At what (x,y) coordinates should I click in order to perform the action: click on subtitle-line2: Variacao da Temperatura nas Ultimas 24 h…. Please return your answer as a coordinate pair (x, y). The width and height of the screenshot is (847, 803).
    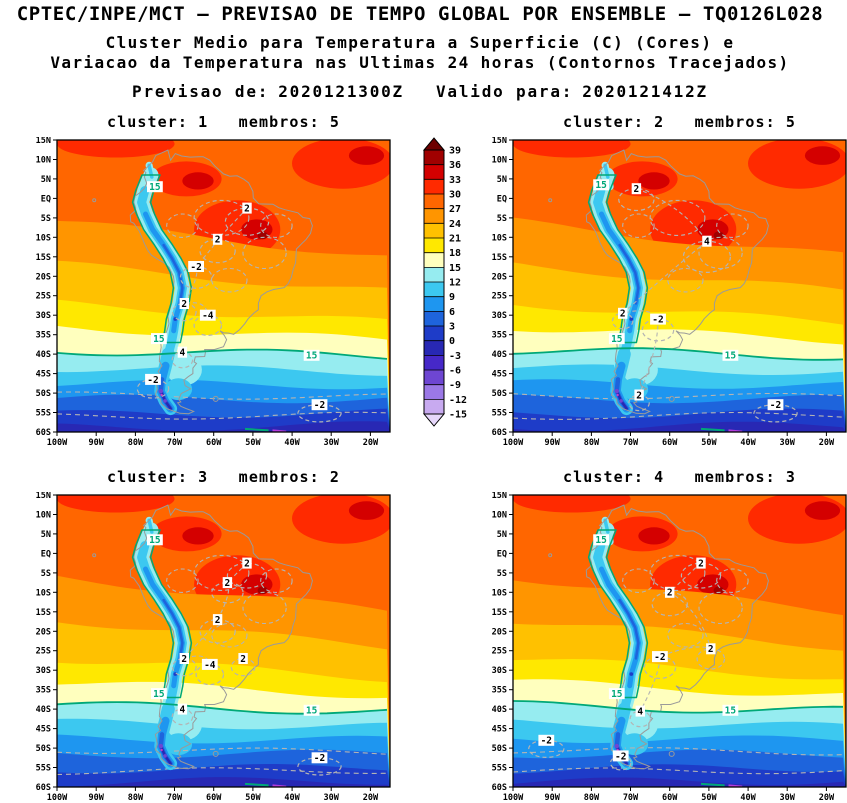
    Looking at the image, I should click on (420, 62).